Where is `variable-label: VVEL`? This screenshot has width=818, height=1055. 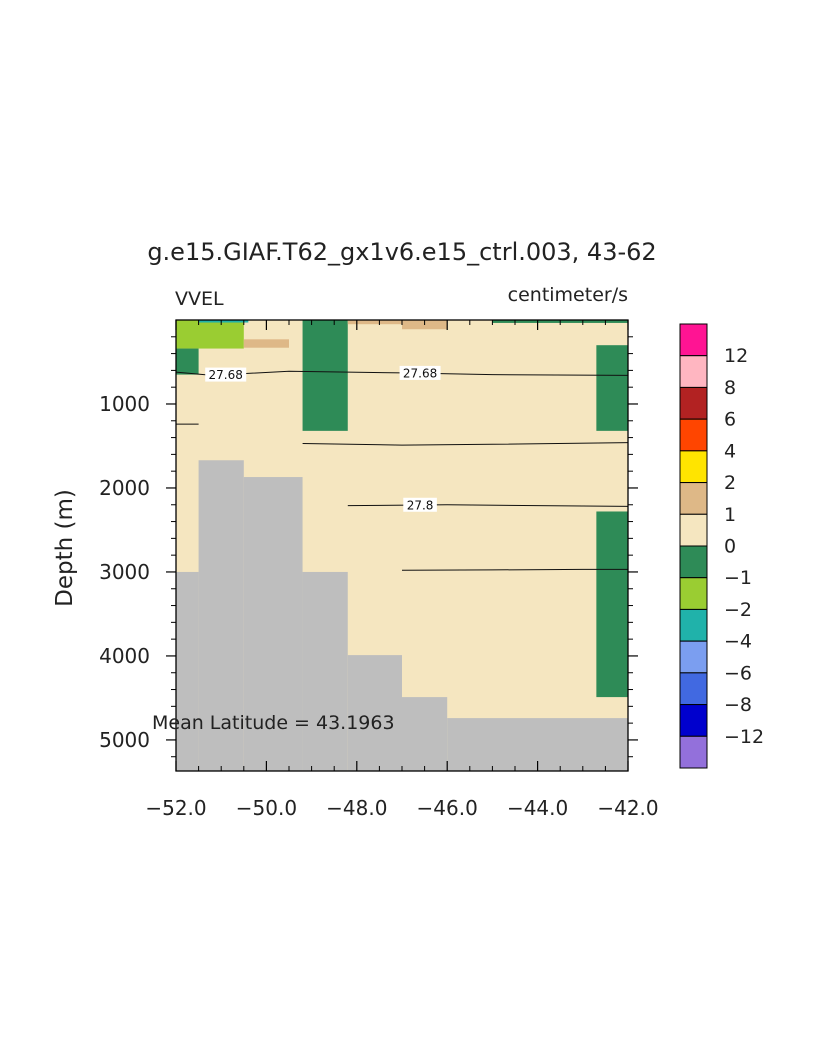
variable-label: VVEL is located at coordinates (199, 299).